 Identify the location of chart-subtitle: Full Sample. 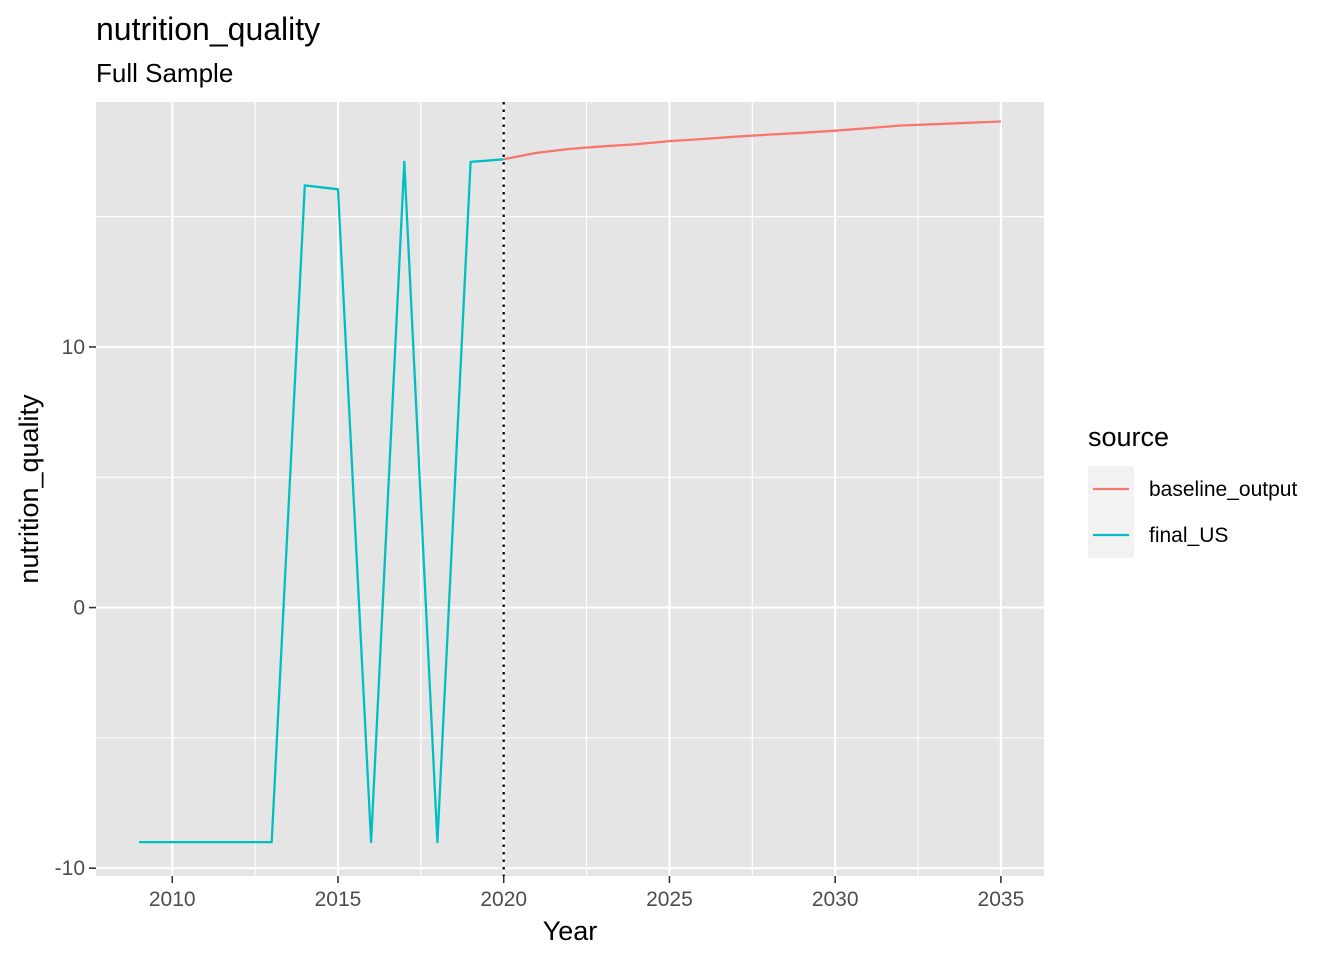
(164, 73).